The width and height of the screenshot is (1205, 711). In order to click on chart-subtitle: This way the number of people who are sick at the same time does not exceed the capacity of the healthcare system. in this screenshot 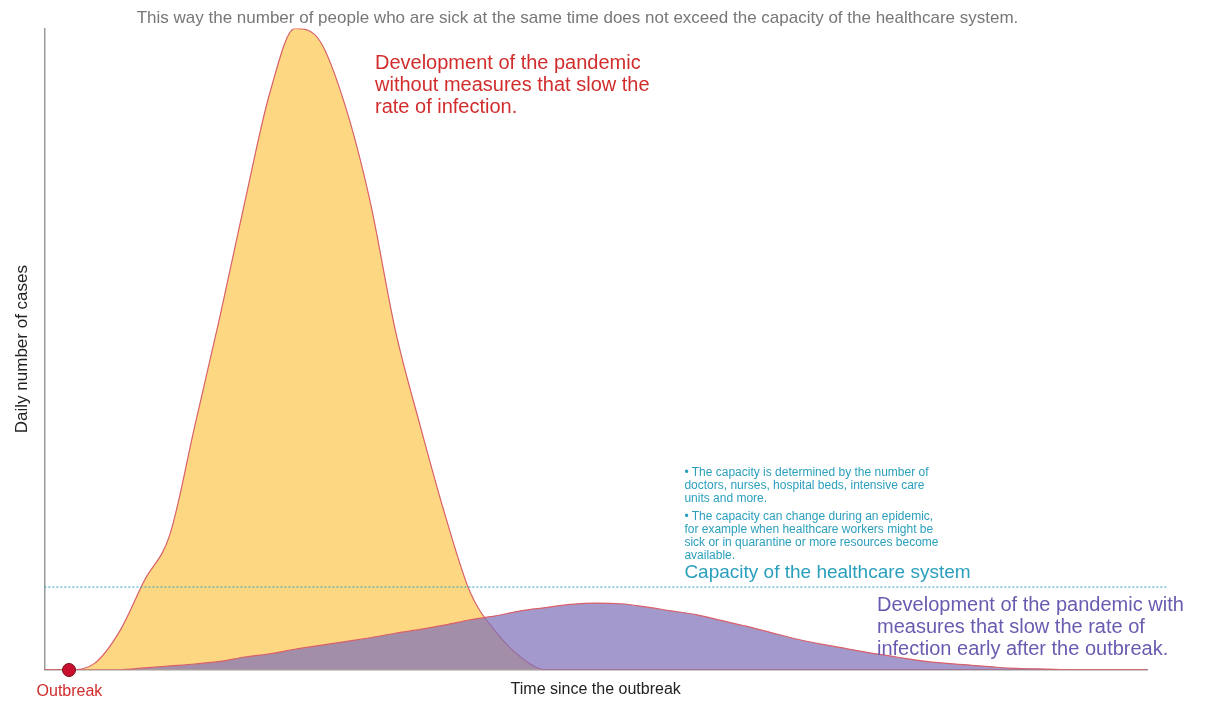, I will do `click(577, 17)`.